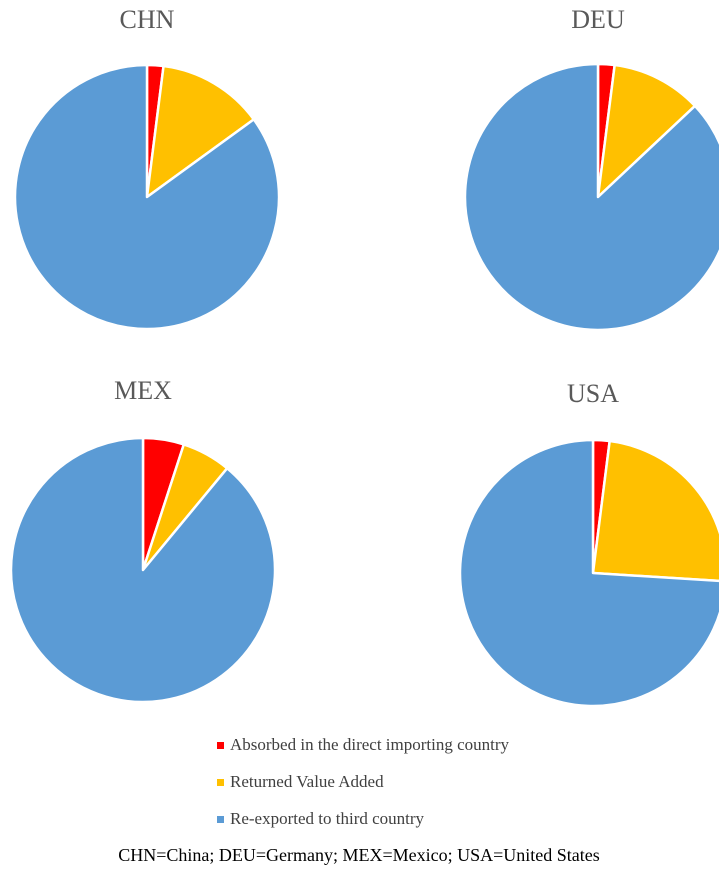 This screenshot has height=873, width=719. What do you see at coordinates (370, 744) in the screenshot?
I see `legend-label: Absorbed in the direct importing country` at bounding box center [370, 744].